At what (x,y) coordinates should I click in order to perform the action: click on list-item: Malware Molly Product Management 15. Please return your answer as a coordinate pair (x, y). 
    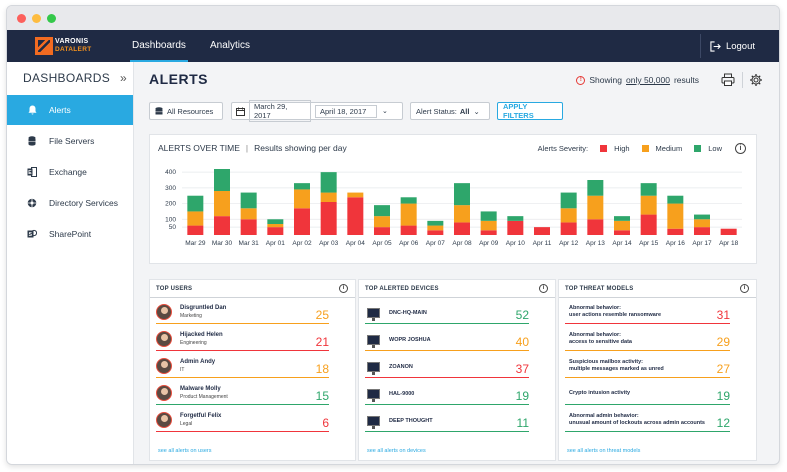
    Looking at the image, I should click on (242, 395).